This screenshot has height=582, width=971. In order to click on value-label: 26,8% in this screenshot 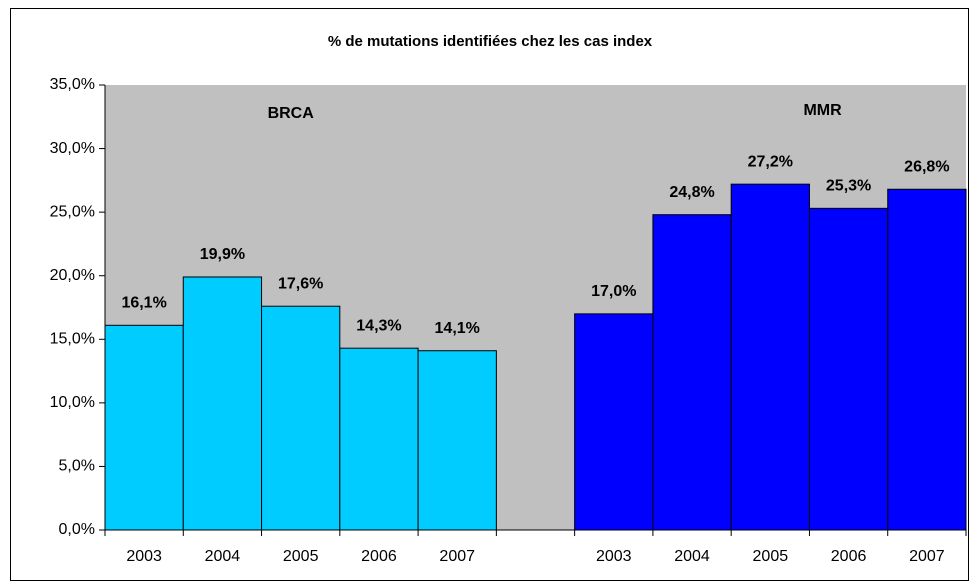, I will do `click(926, 166)`.